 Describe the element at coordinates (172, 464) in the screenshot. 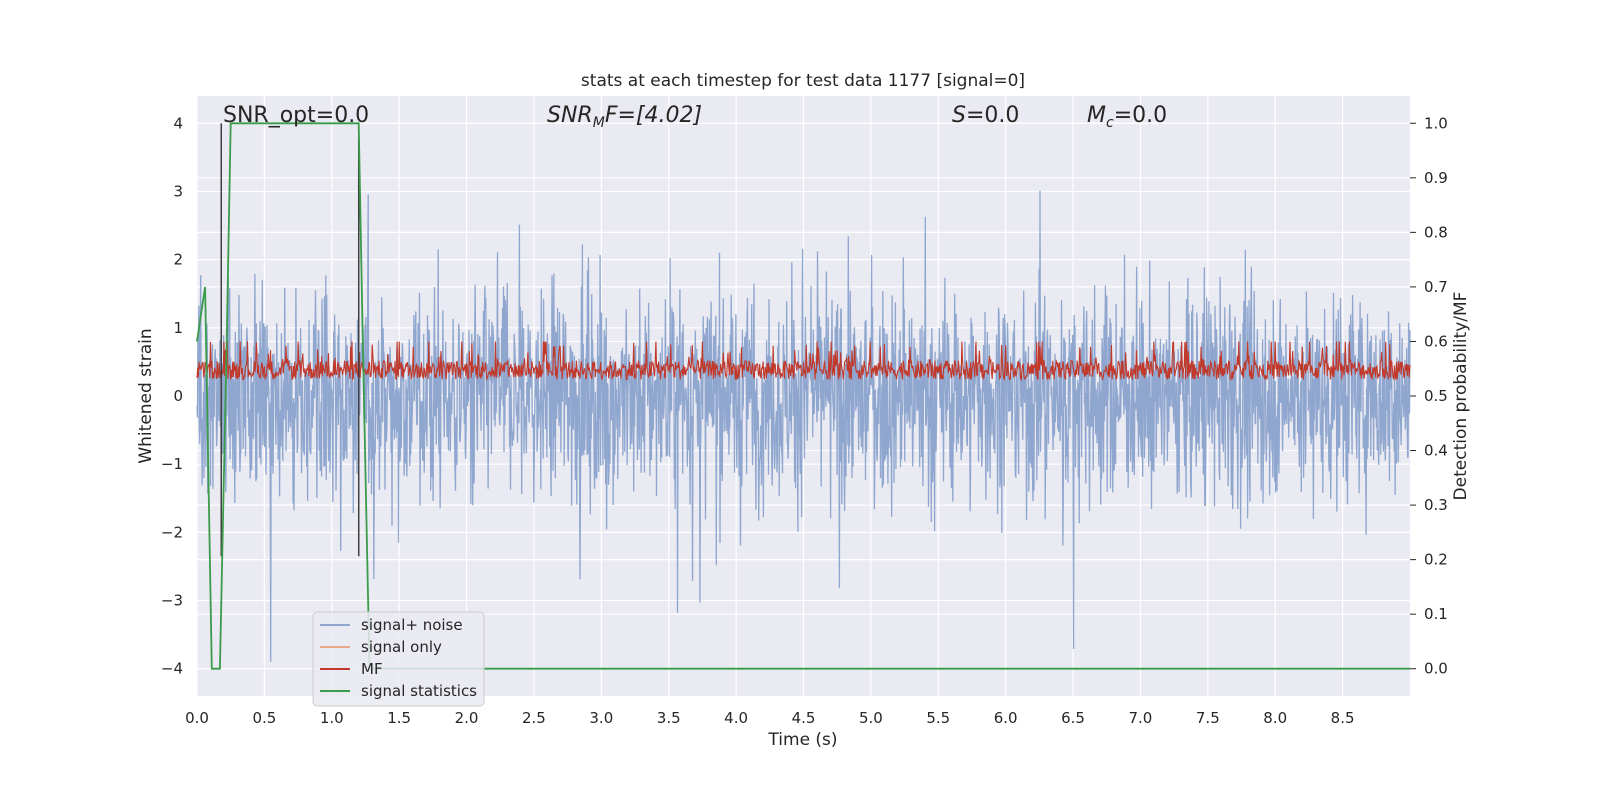

I see `y-tick-label: −1` at that location.